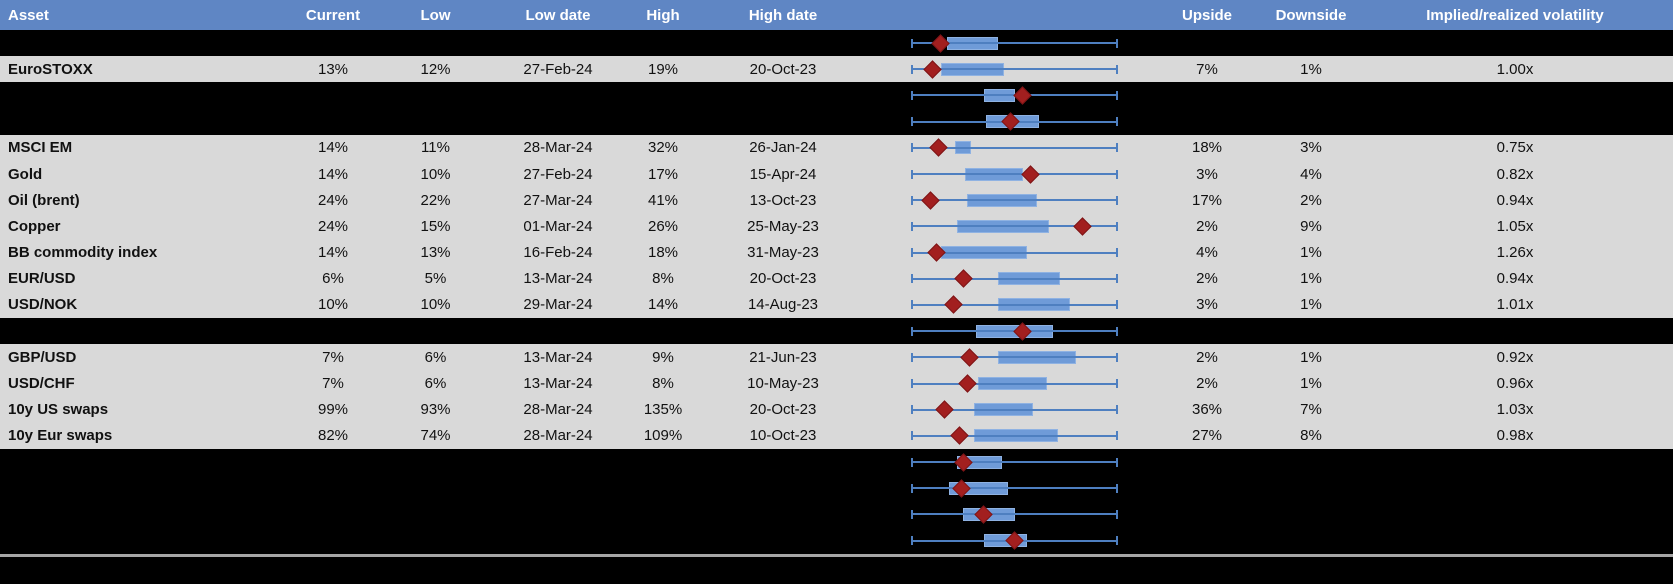 This screenshot has width=1673, height=584. Describe the element at coordinates (663, 305) in the screenshot. I see `cell-high: 14%` at that location.